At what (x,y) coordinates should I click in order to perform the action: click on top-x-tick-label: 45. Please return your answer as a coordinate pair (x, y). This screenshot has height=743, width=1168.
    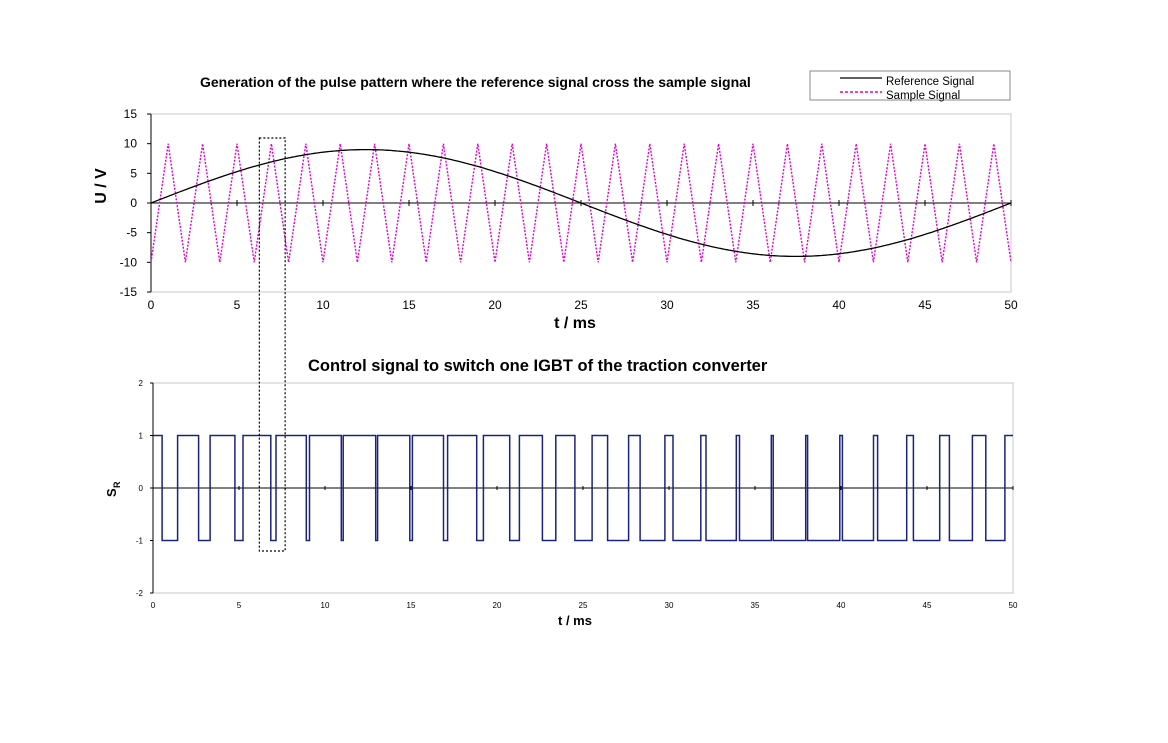
    Looking at the image, I should click on (925, 305).